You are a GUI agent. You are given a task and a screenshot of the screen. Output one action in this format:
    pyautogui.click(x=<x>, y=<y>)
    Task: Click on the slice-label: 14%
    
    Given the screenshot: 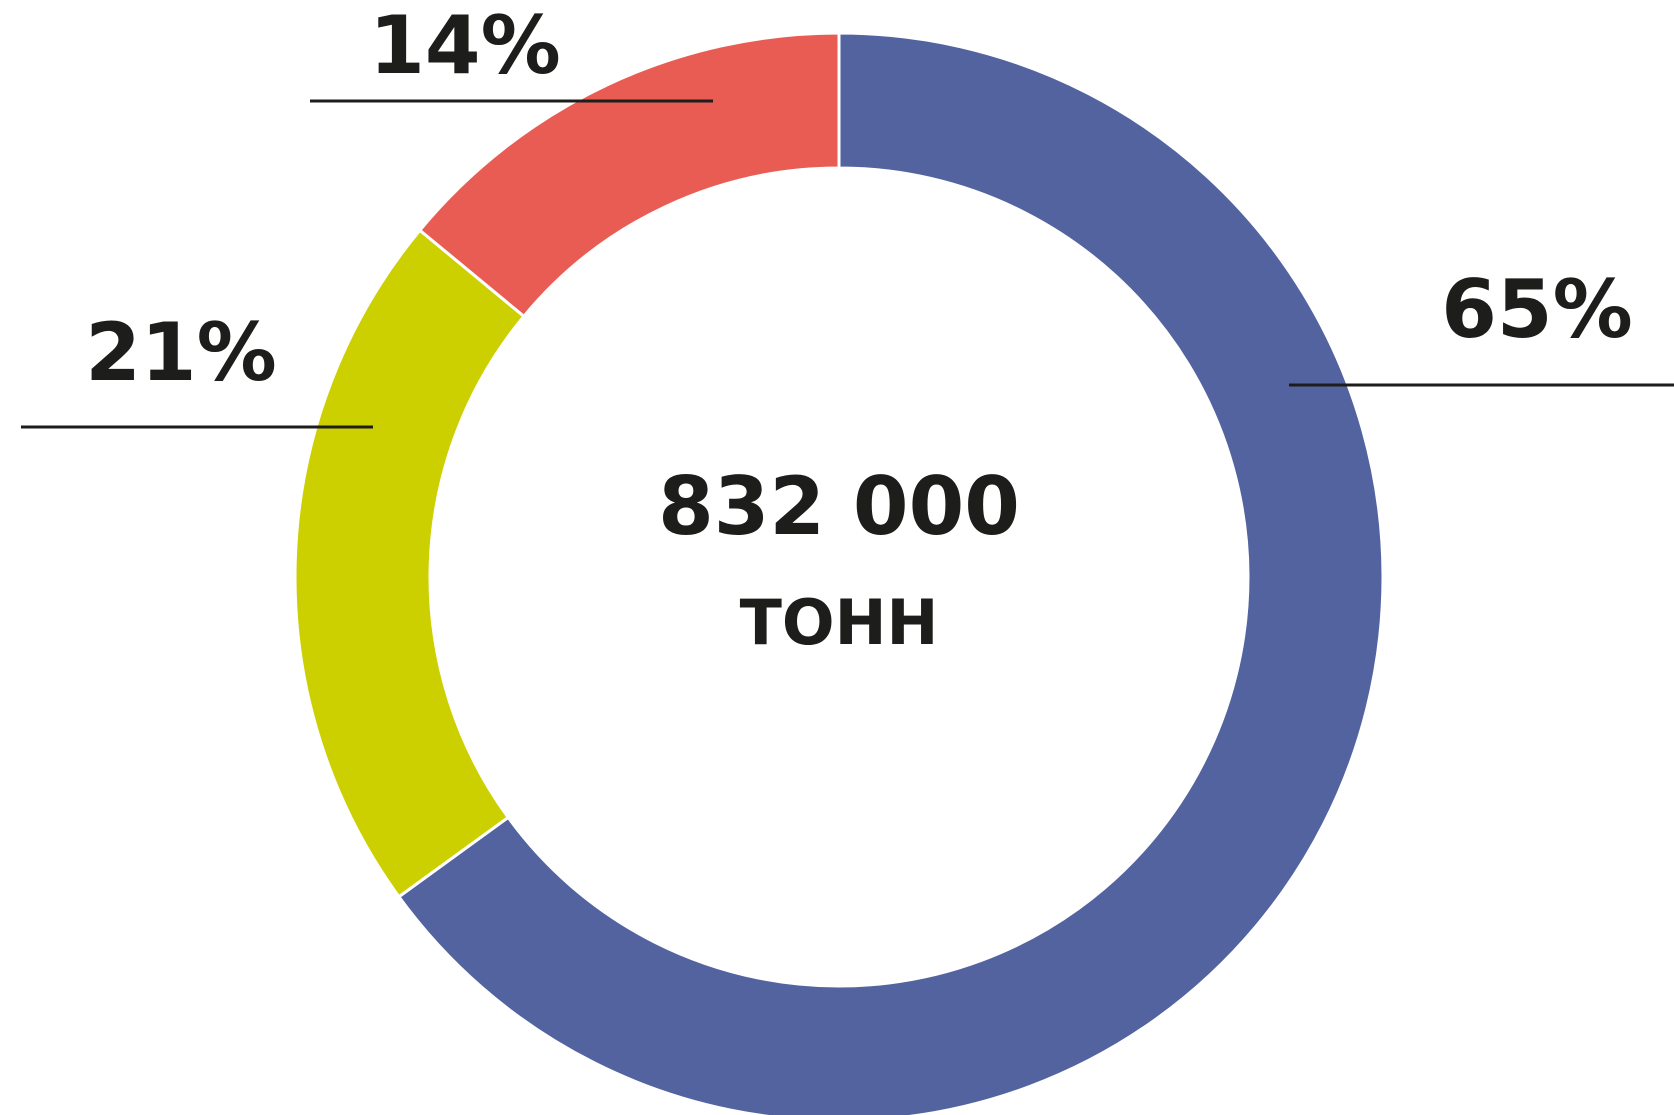 What is the action you would take?
    pyautogui.click(x=464, y=46)
    